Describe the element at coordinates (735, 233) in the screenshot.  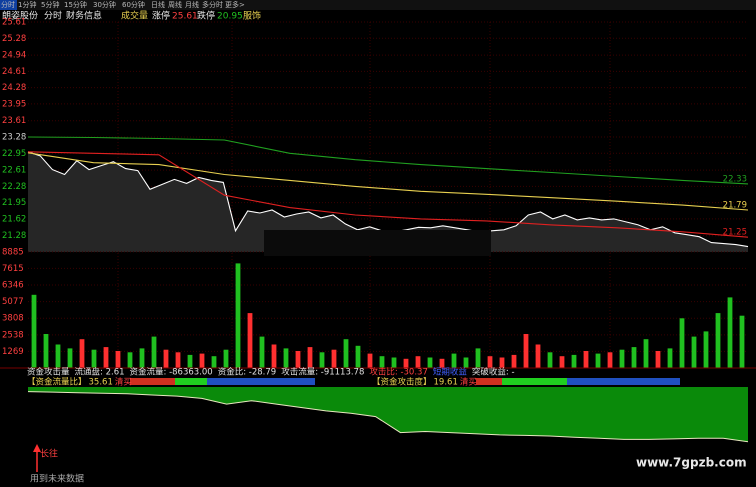
I see `line-end-label: 21.25` at that location.